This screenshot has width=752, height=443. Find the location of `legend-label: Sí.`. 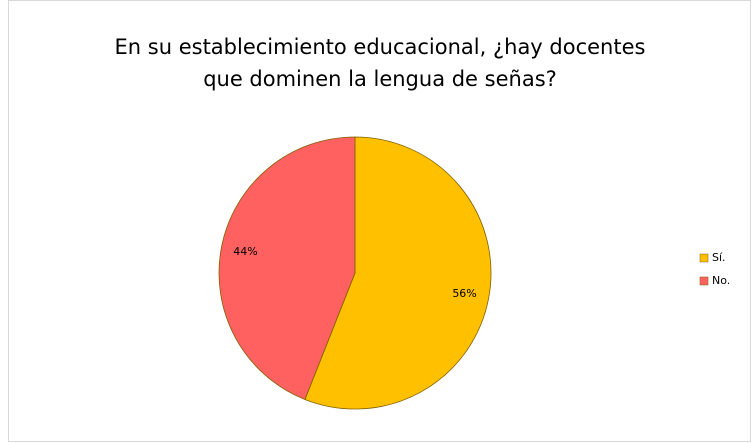

legend-label: Sí. is located at coordinates (719, 257).